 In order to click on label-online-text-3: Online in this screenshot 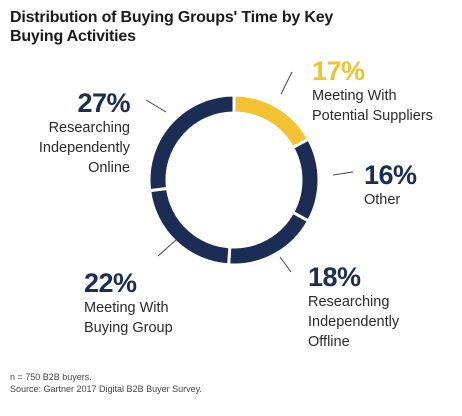, I will do `click(109, 168)`.